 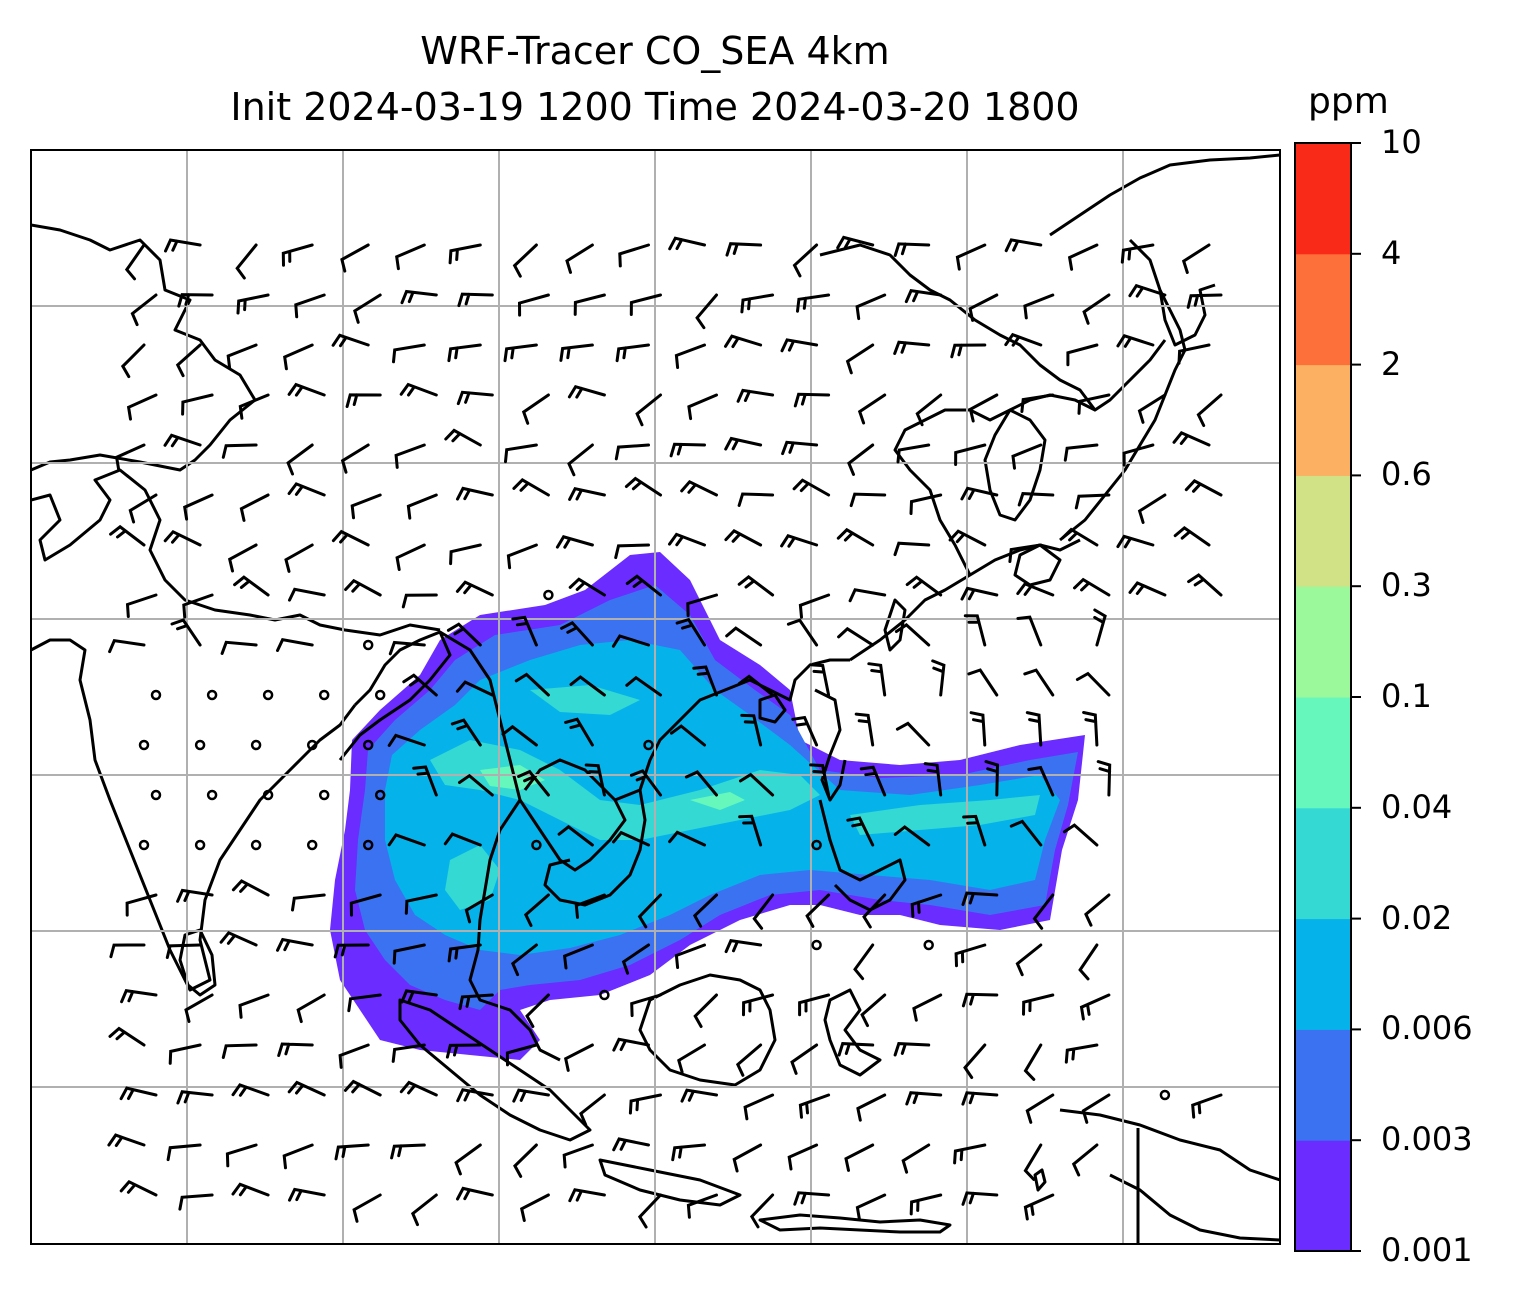 I want to click on map-title-line-1: WRF-Tracer CO_SEA 4km, so click(x=655, y=51).